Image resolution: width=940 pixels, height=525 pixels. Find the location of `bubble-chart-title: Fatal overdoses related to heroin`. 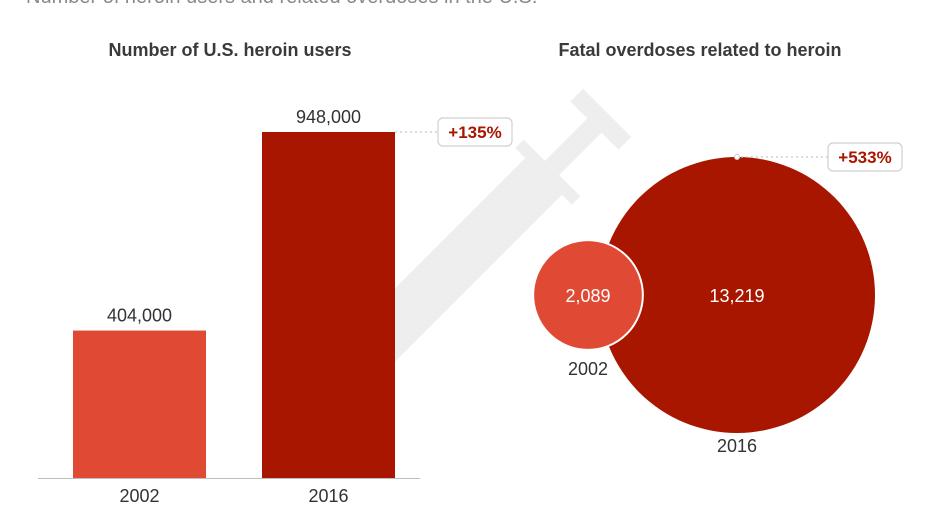

bubble-chart-title: Fatal overdoses related to heroin is located at coordinates (700, 50).